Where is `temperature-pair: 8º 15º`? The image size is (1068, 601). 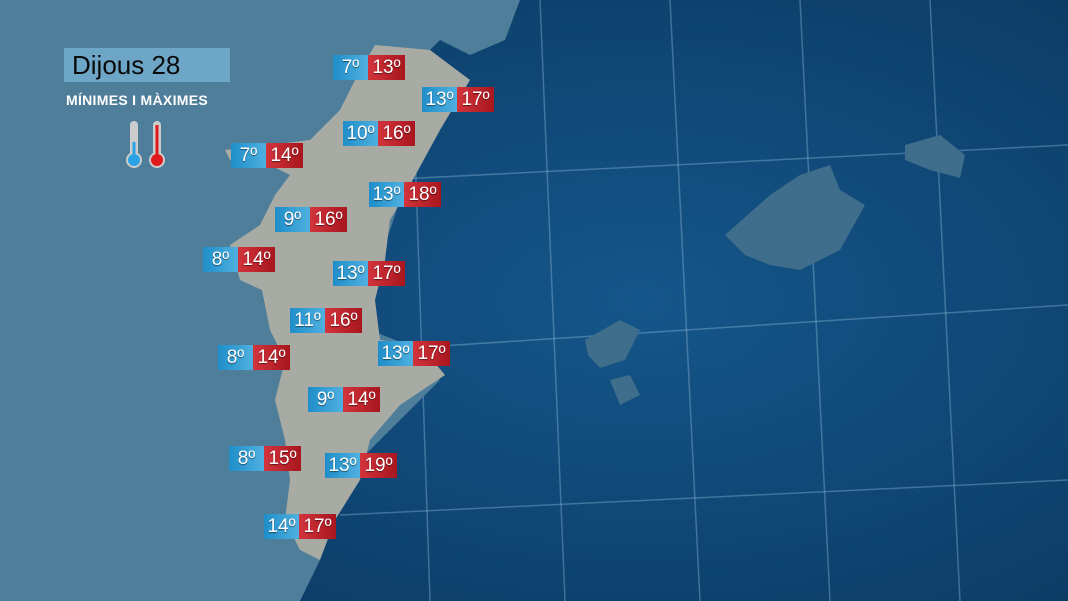 temperature-pair: 8º 15º is located at coordinates (265, 458).